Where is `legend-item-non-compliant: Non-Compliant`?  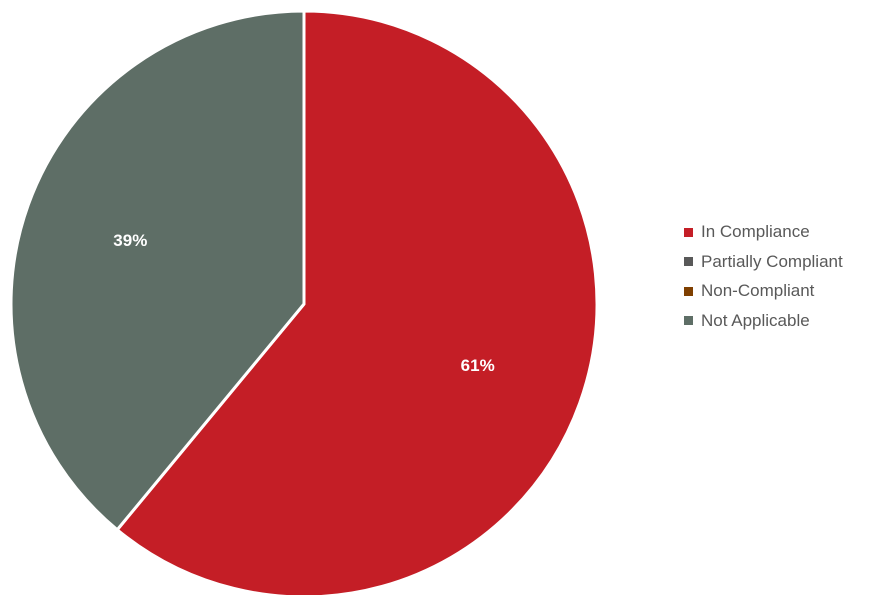 legend-item-non-compliant: Non-Compliant is located at coordinates (763, 290).